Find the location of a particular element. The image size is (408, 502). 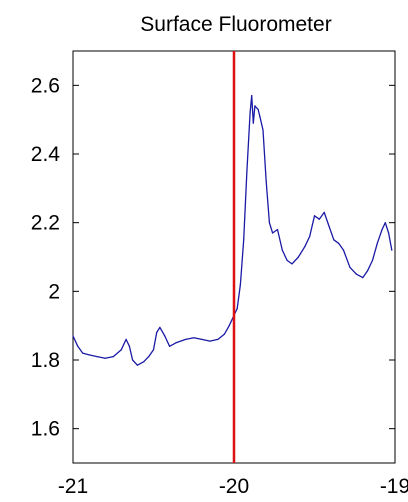

y-tick-label: 2.2 is located at coordinates (45, 223).